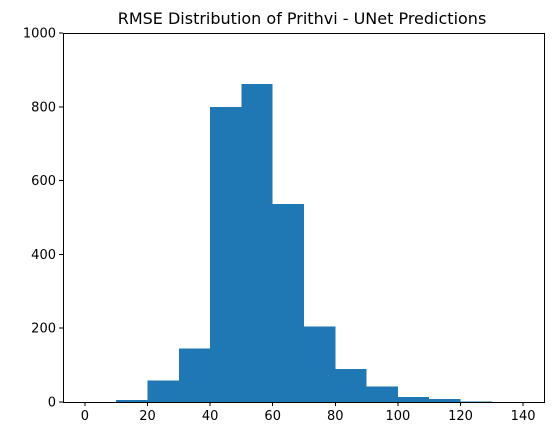 The width and height of the screenshot is (560, 435). What do you see at coordinates (43, 181) in the screenshot?
I see `y-tick-label: 600` at bounding box center [43, 181].